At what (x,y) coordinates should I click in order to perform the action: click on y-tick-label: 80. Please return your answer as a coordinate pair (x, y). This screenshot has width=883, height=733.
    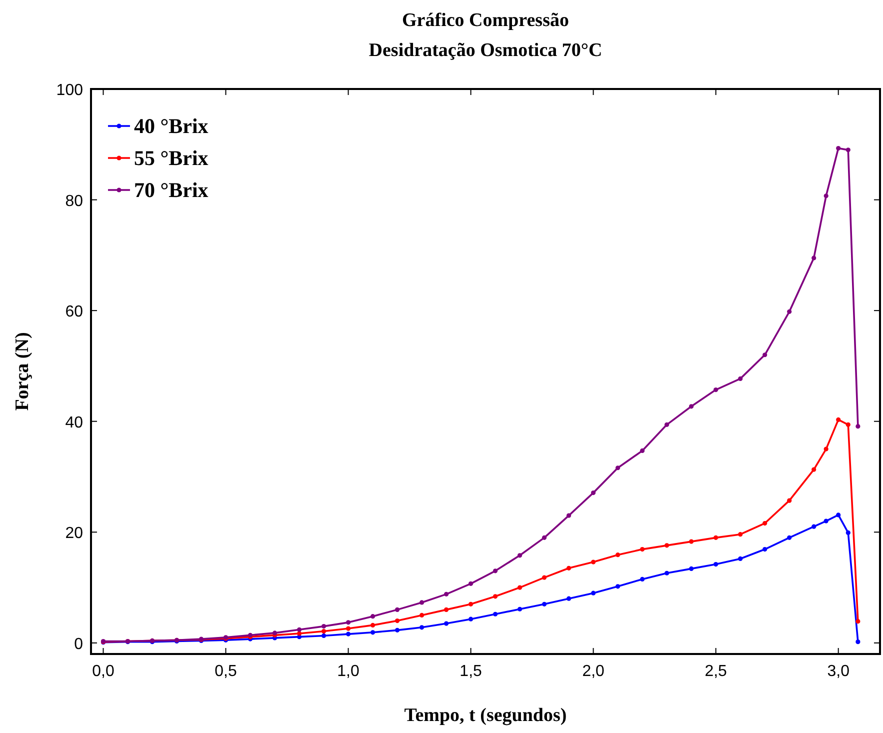
    Looking at the image, I should click on (74, 201).